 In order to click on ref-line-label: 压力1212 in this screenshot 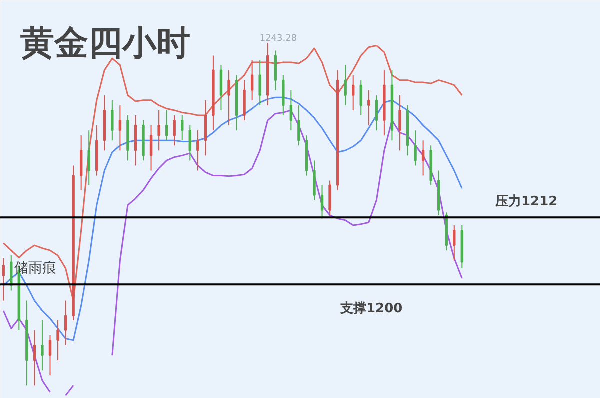, I will do `click(526, 202)`.